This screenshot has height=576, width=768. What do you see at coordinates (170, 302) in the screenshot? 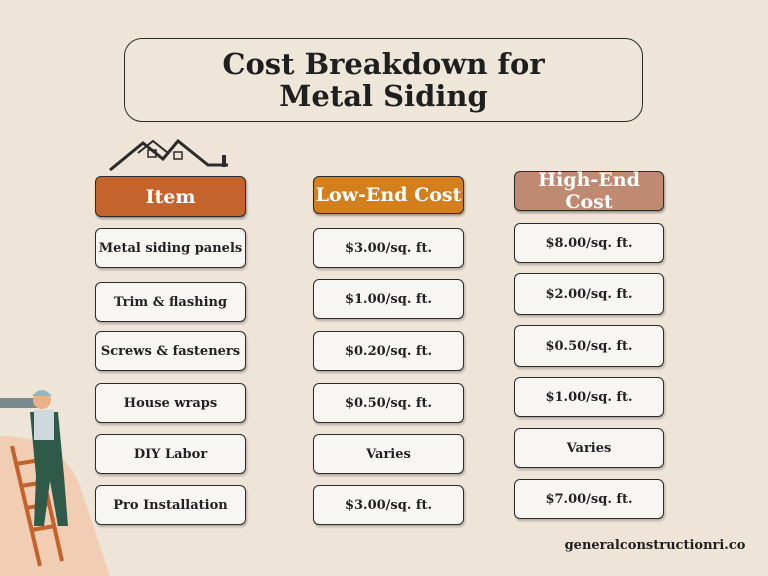
I see `table-cell: Trim & flashing` at bounding box center [170, 302].